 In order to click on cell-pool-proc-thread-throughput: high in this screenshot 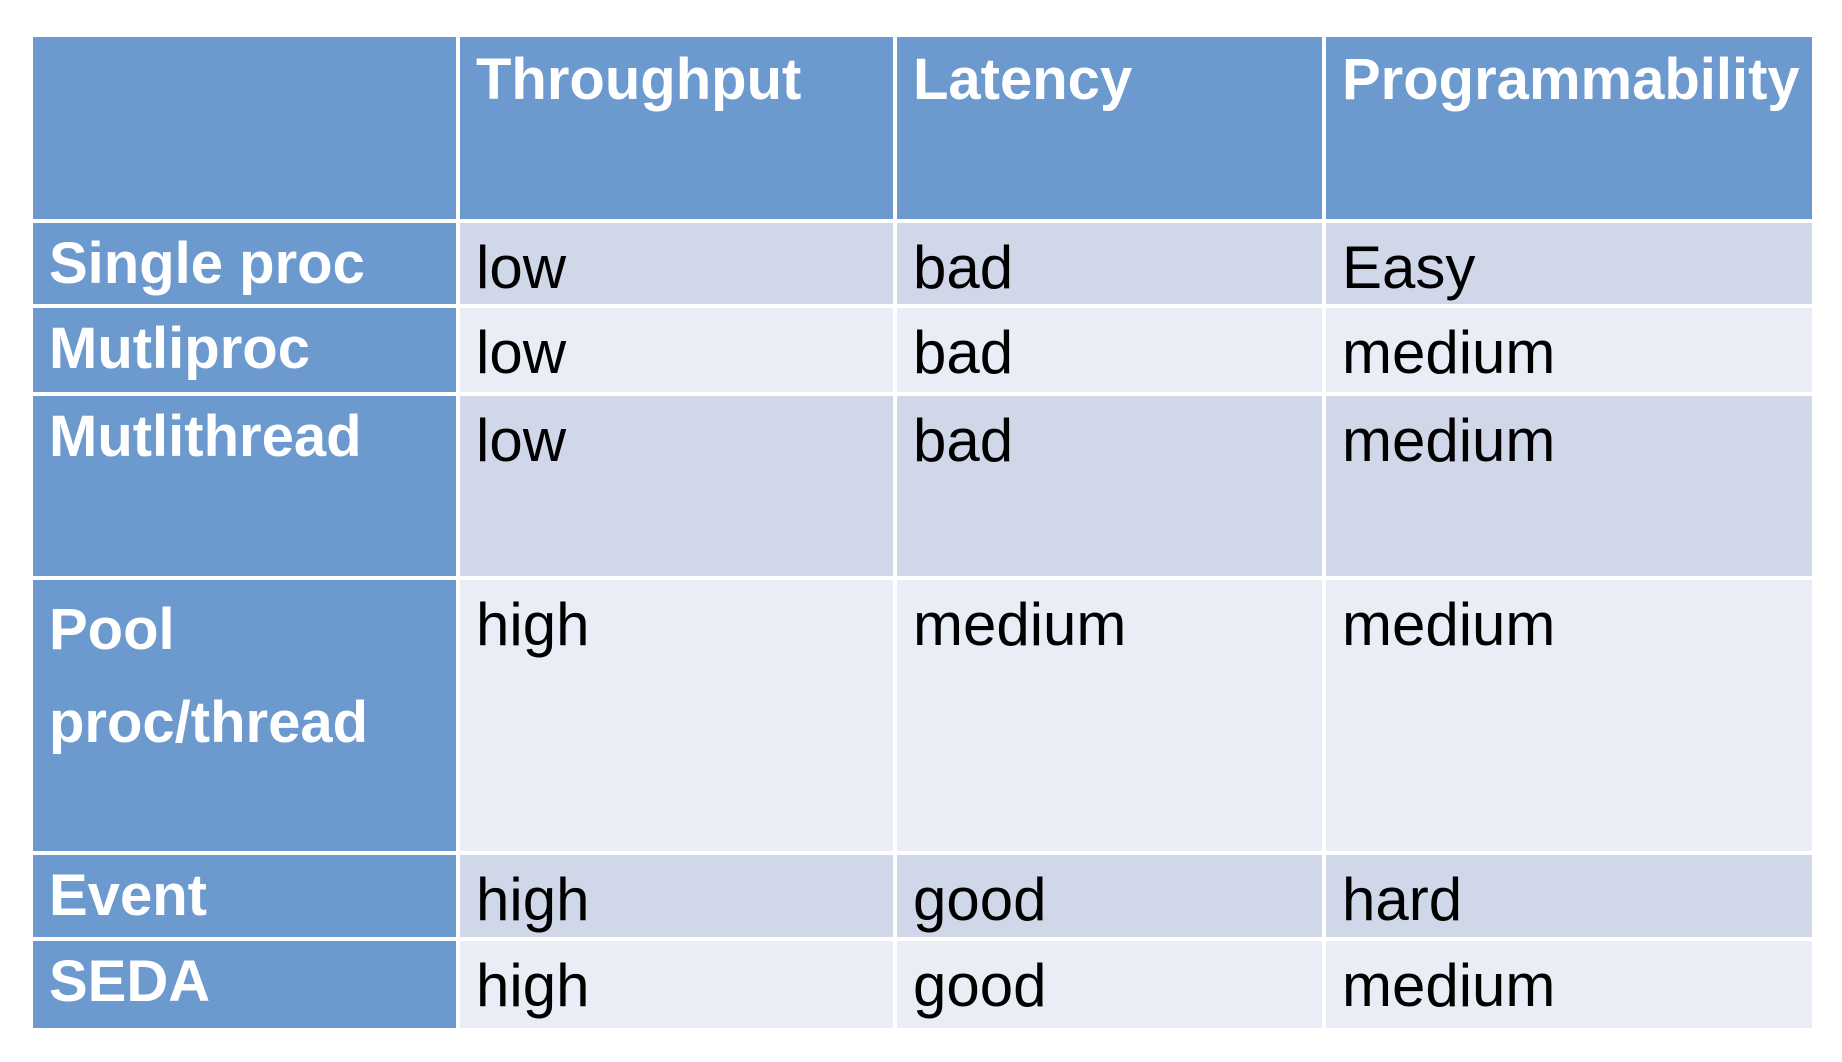, I will do `click(676, 715)`.